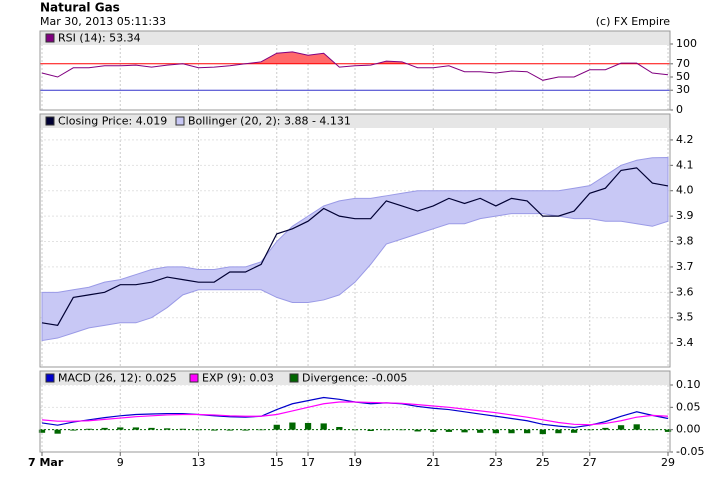  I want to click on y-tick-label: 3.6, so click(685, 291).